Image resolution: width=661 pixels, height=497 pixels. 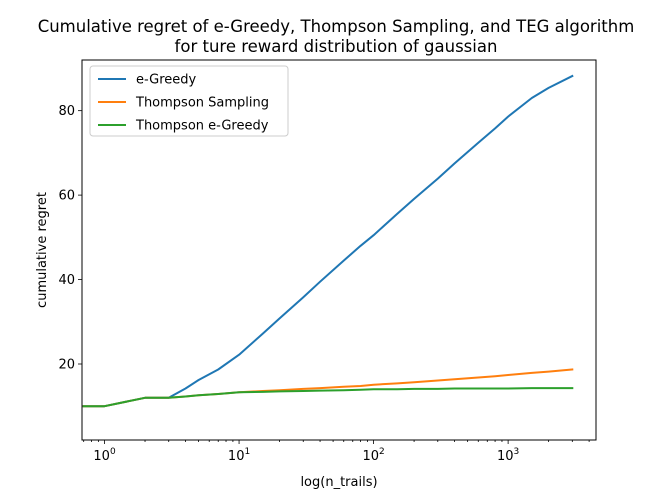 What do you see at coordinates (66, 196) in the screenshot?
I see `y-tick-label: 60` at bounding box center [66, 196].